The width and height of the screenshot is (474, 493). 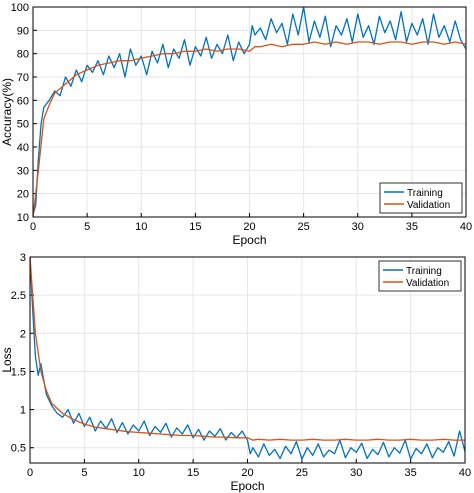 I want to click on y-tick-label: 100, so click(x=20, y=8).